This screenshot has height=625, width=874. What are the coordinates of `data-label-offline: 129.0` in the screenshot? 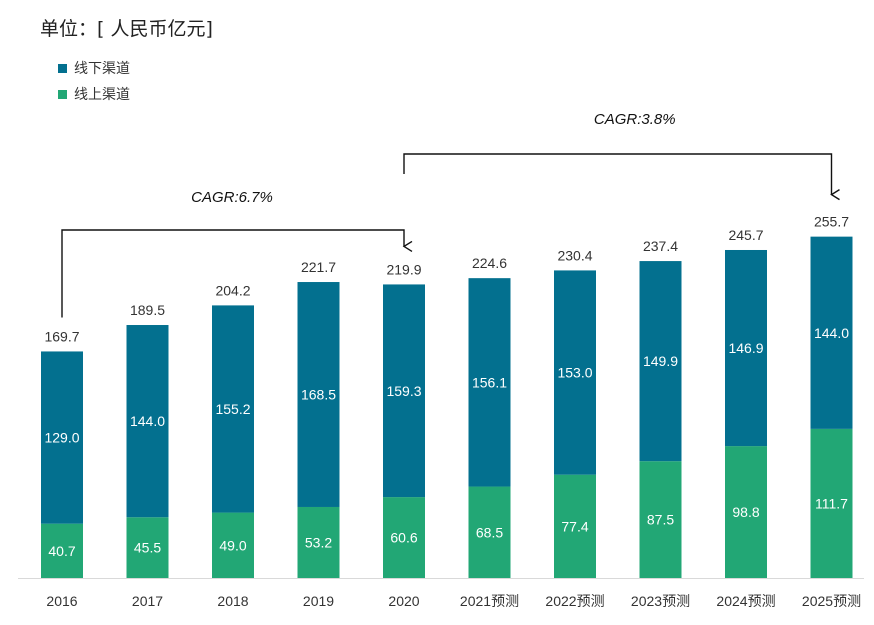 It's located at (61, 438).